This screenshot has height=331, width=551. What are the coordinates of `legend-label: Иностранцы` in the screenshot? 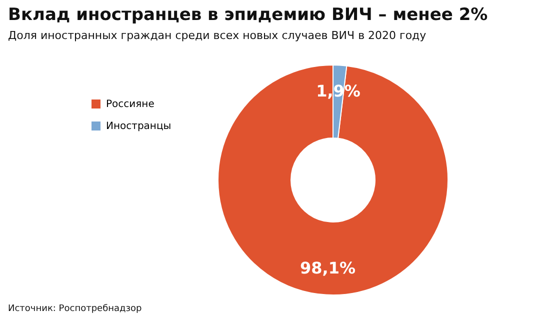 It's located at (139, 126).